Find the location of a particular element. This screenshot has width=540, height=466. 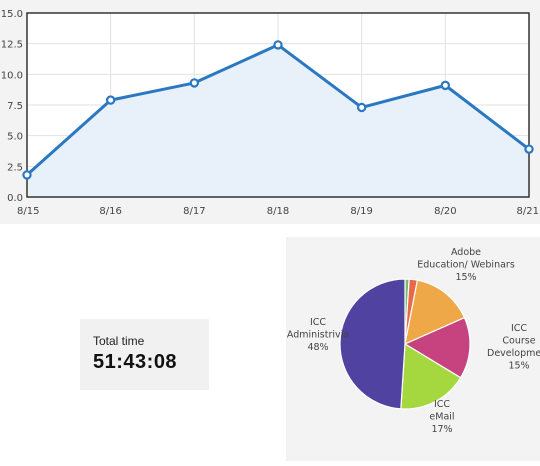

total-time-label: Total time is located at coordinates (119, 341).